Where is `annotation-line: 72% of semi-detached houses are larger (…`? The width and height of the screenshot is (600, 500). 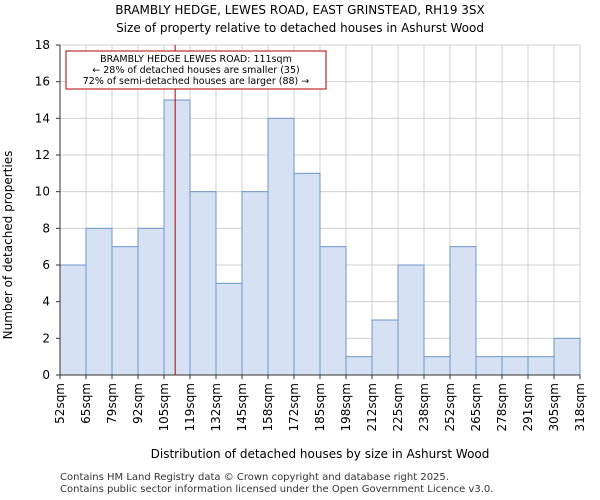
annotation-line: 72% of semi-detached houses are larger (… is located at coordinates (196, 81).